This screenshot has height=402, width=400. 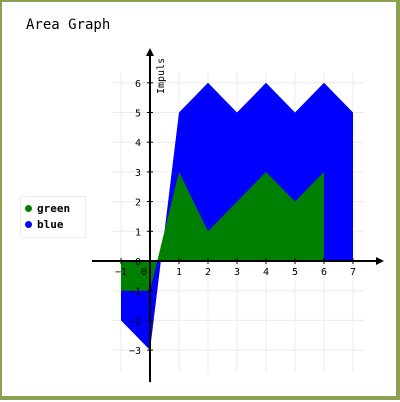 I want to click on x-tick-label: 4, so click(x=266, y=272).